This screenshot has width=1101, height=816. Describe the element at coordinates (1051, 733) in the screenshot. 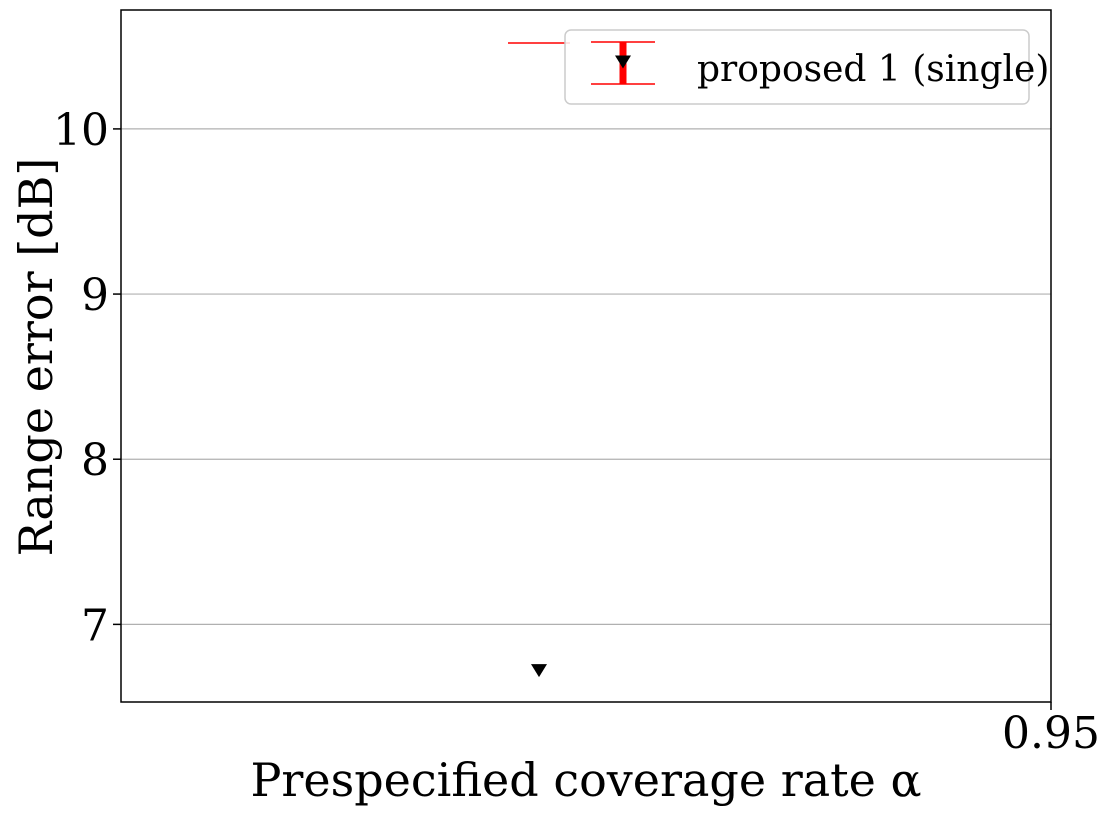

I see `x-tick-label: 0.95` at that location.